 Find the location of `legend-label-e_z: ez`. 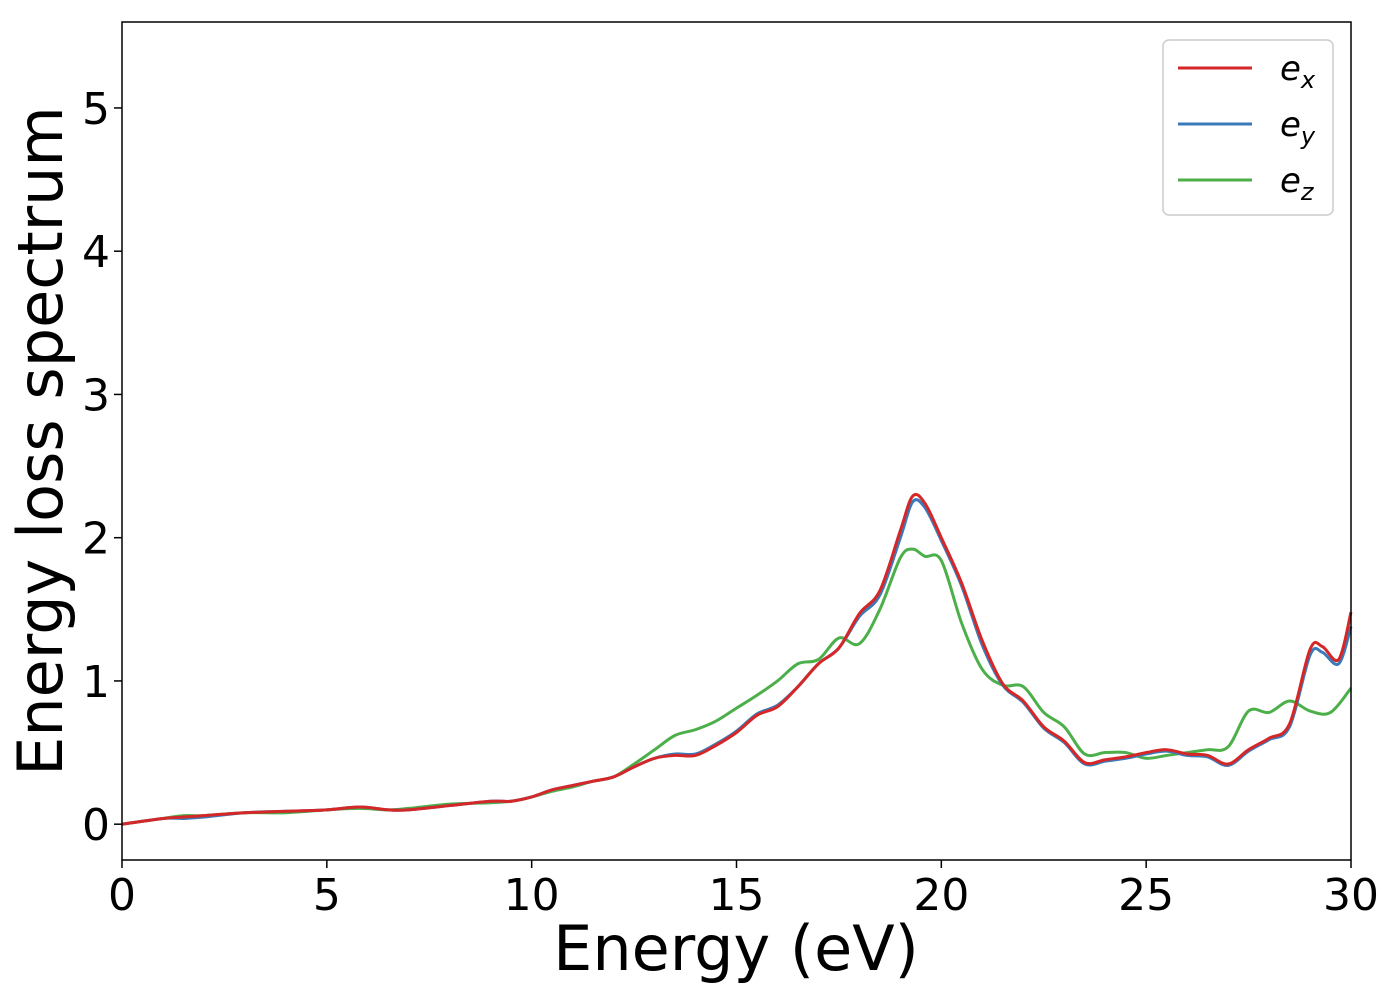

legend-label-e_z: ez is located at coordinates (1297, 183).